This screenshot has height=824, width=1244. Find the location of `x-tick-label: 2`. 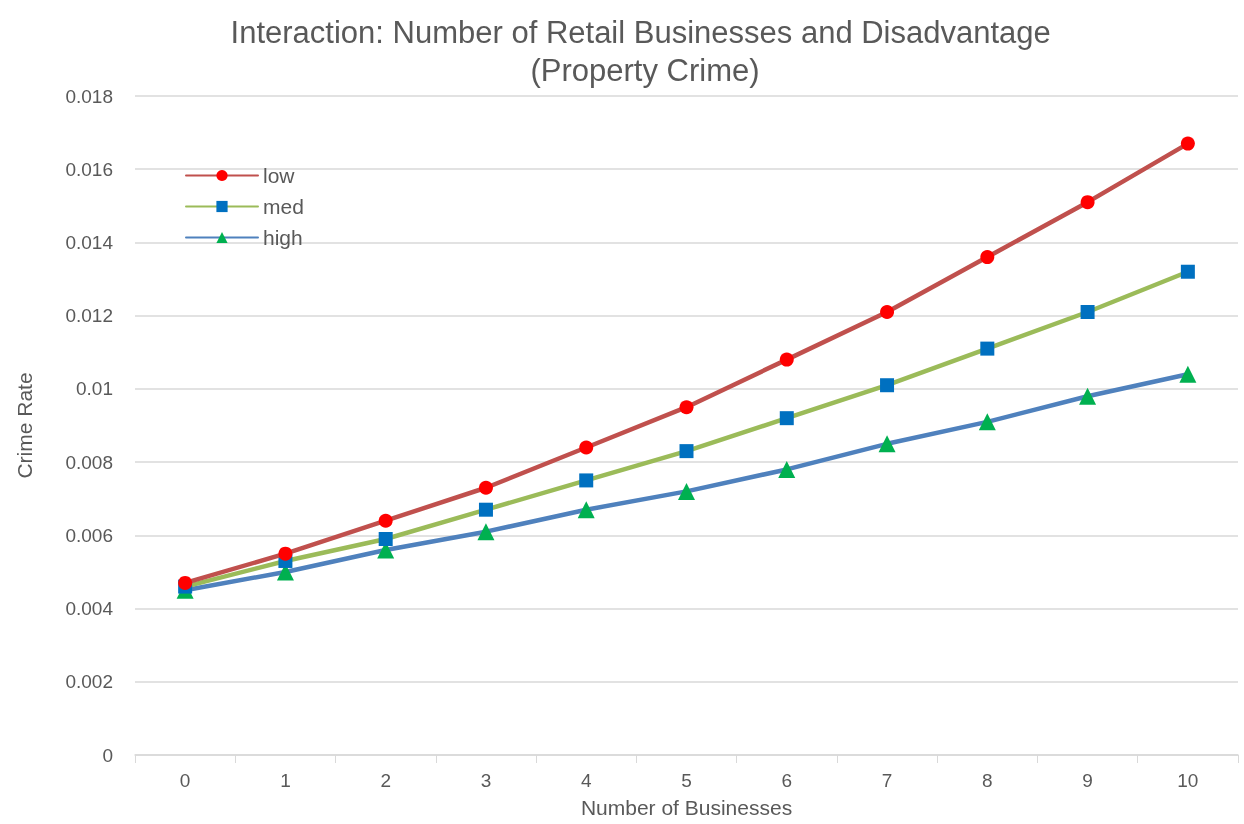

x-tick-label: 2 is located at coordinates (385, 780).